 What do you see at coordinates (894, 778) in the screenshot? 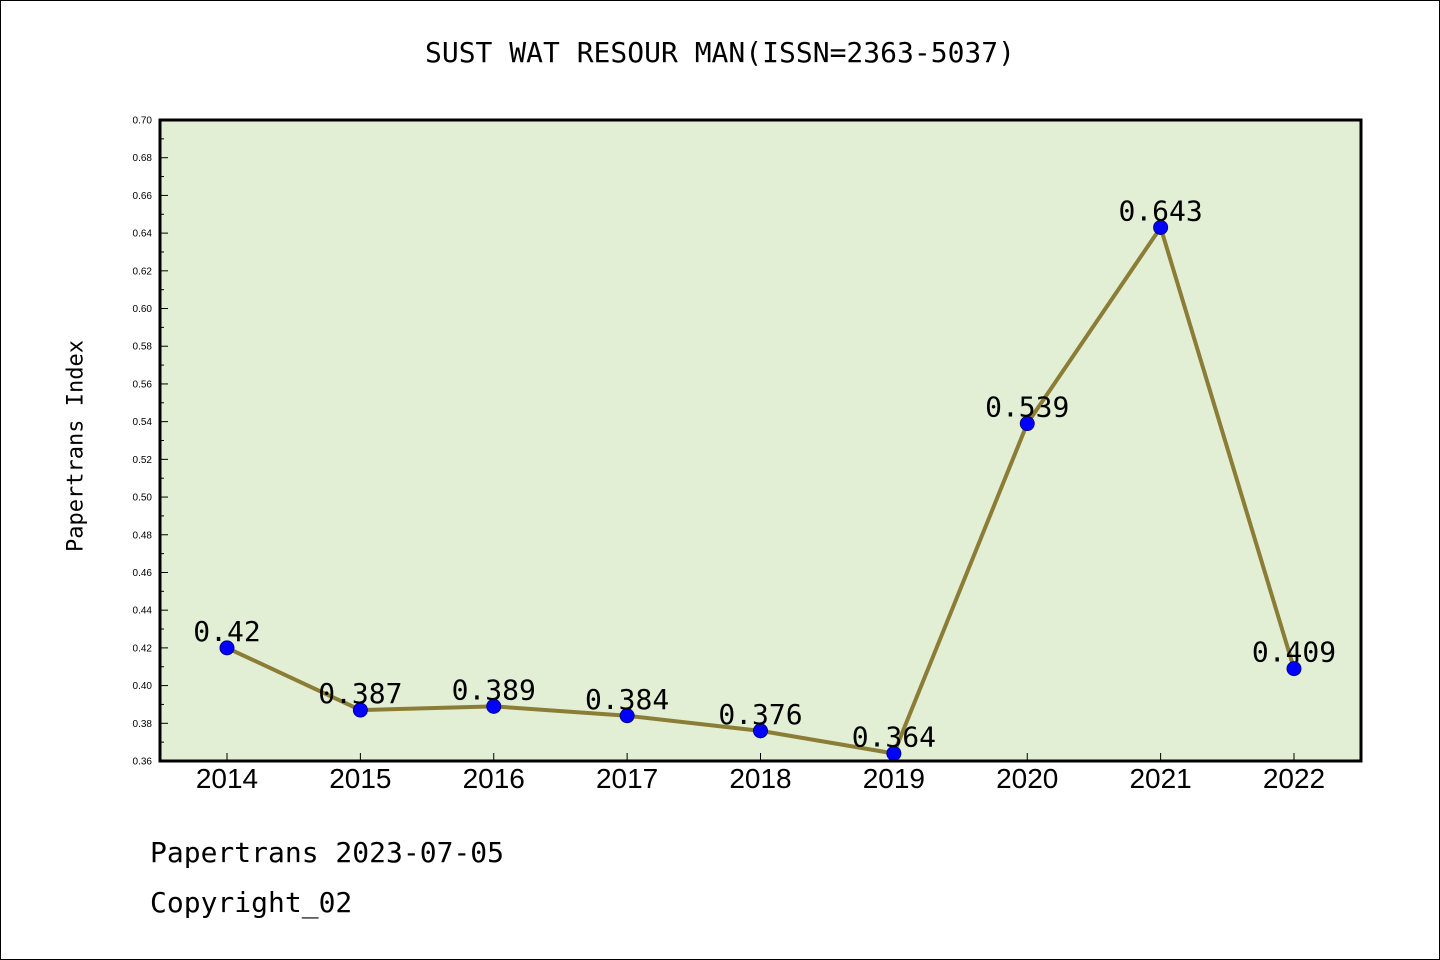
I see `x-tick-label: 2019` at bounding box center [894, 778].